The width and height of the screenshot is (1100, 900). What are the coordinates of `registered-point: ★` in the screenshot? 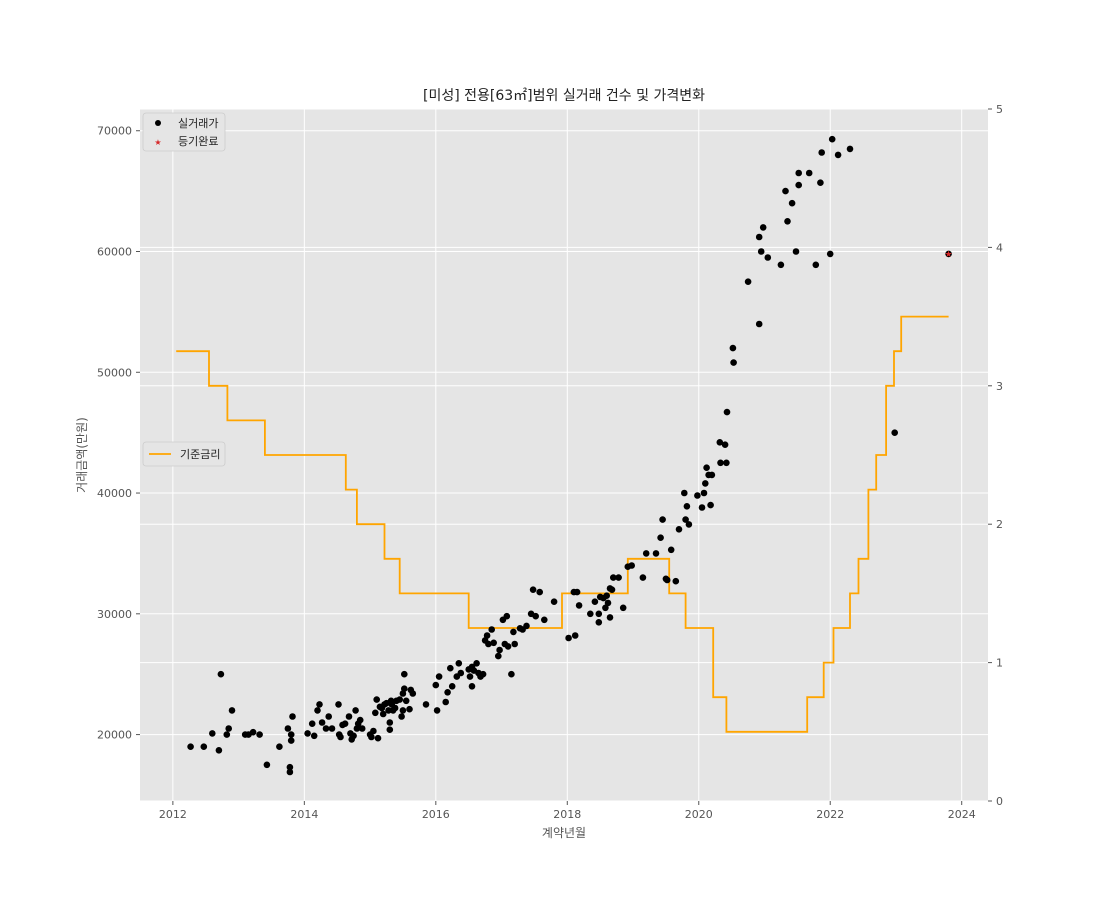 It's located at (949, 255).